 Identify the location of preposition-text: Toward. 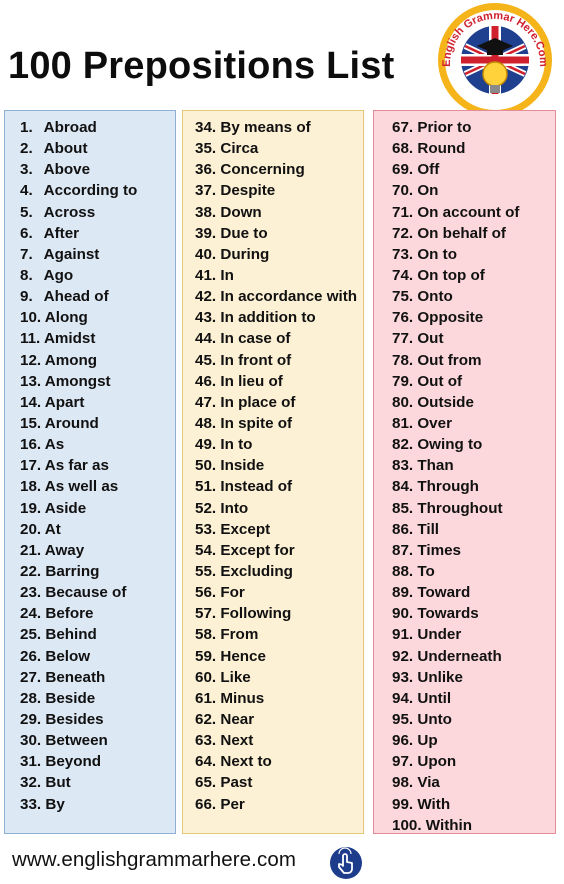
(444, 593).